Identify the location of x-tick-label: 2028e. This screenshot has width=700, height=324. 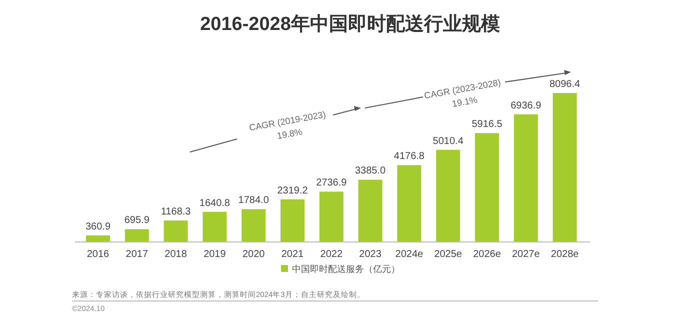
(565, 254).